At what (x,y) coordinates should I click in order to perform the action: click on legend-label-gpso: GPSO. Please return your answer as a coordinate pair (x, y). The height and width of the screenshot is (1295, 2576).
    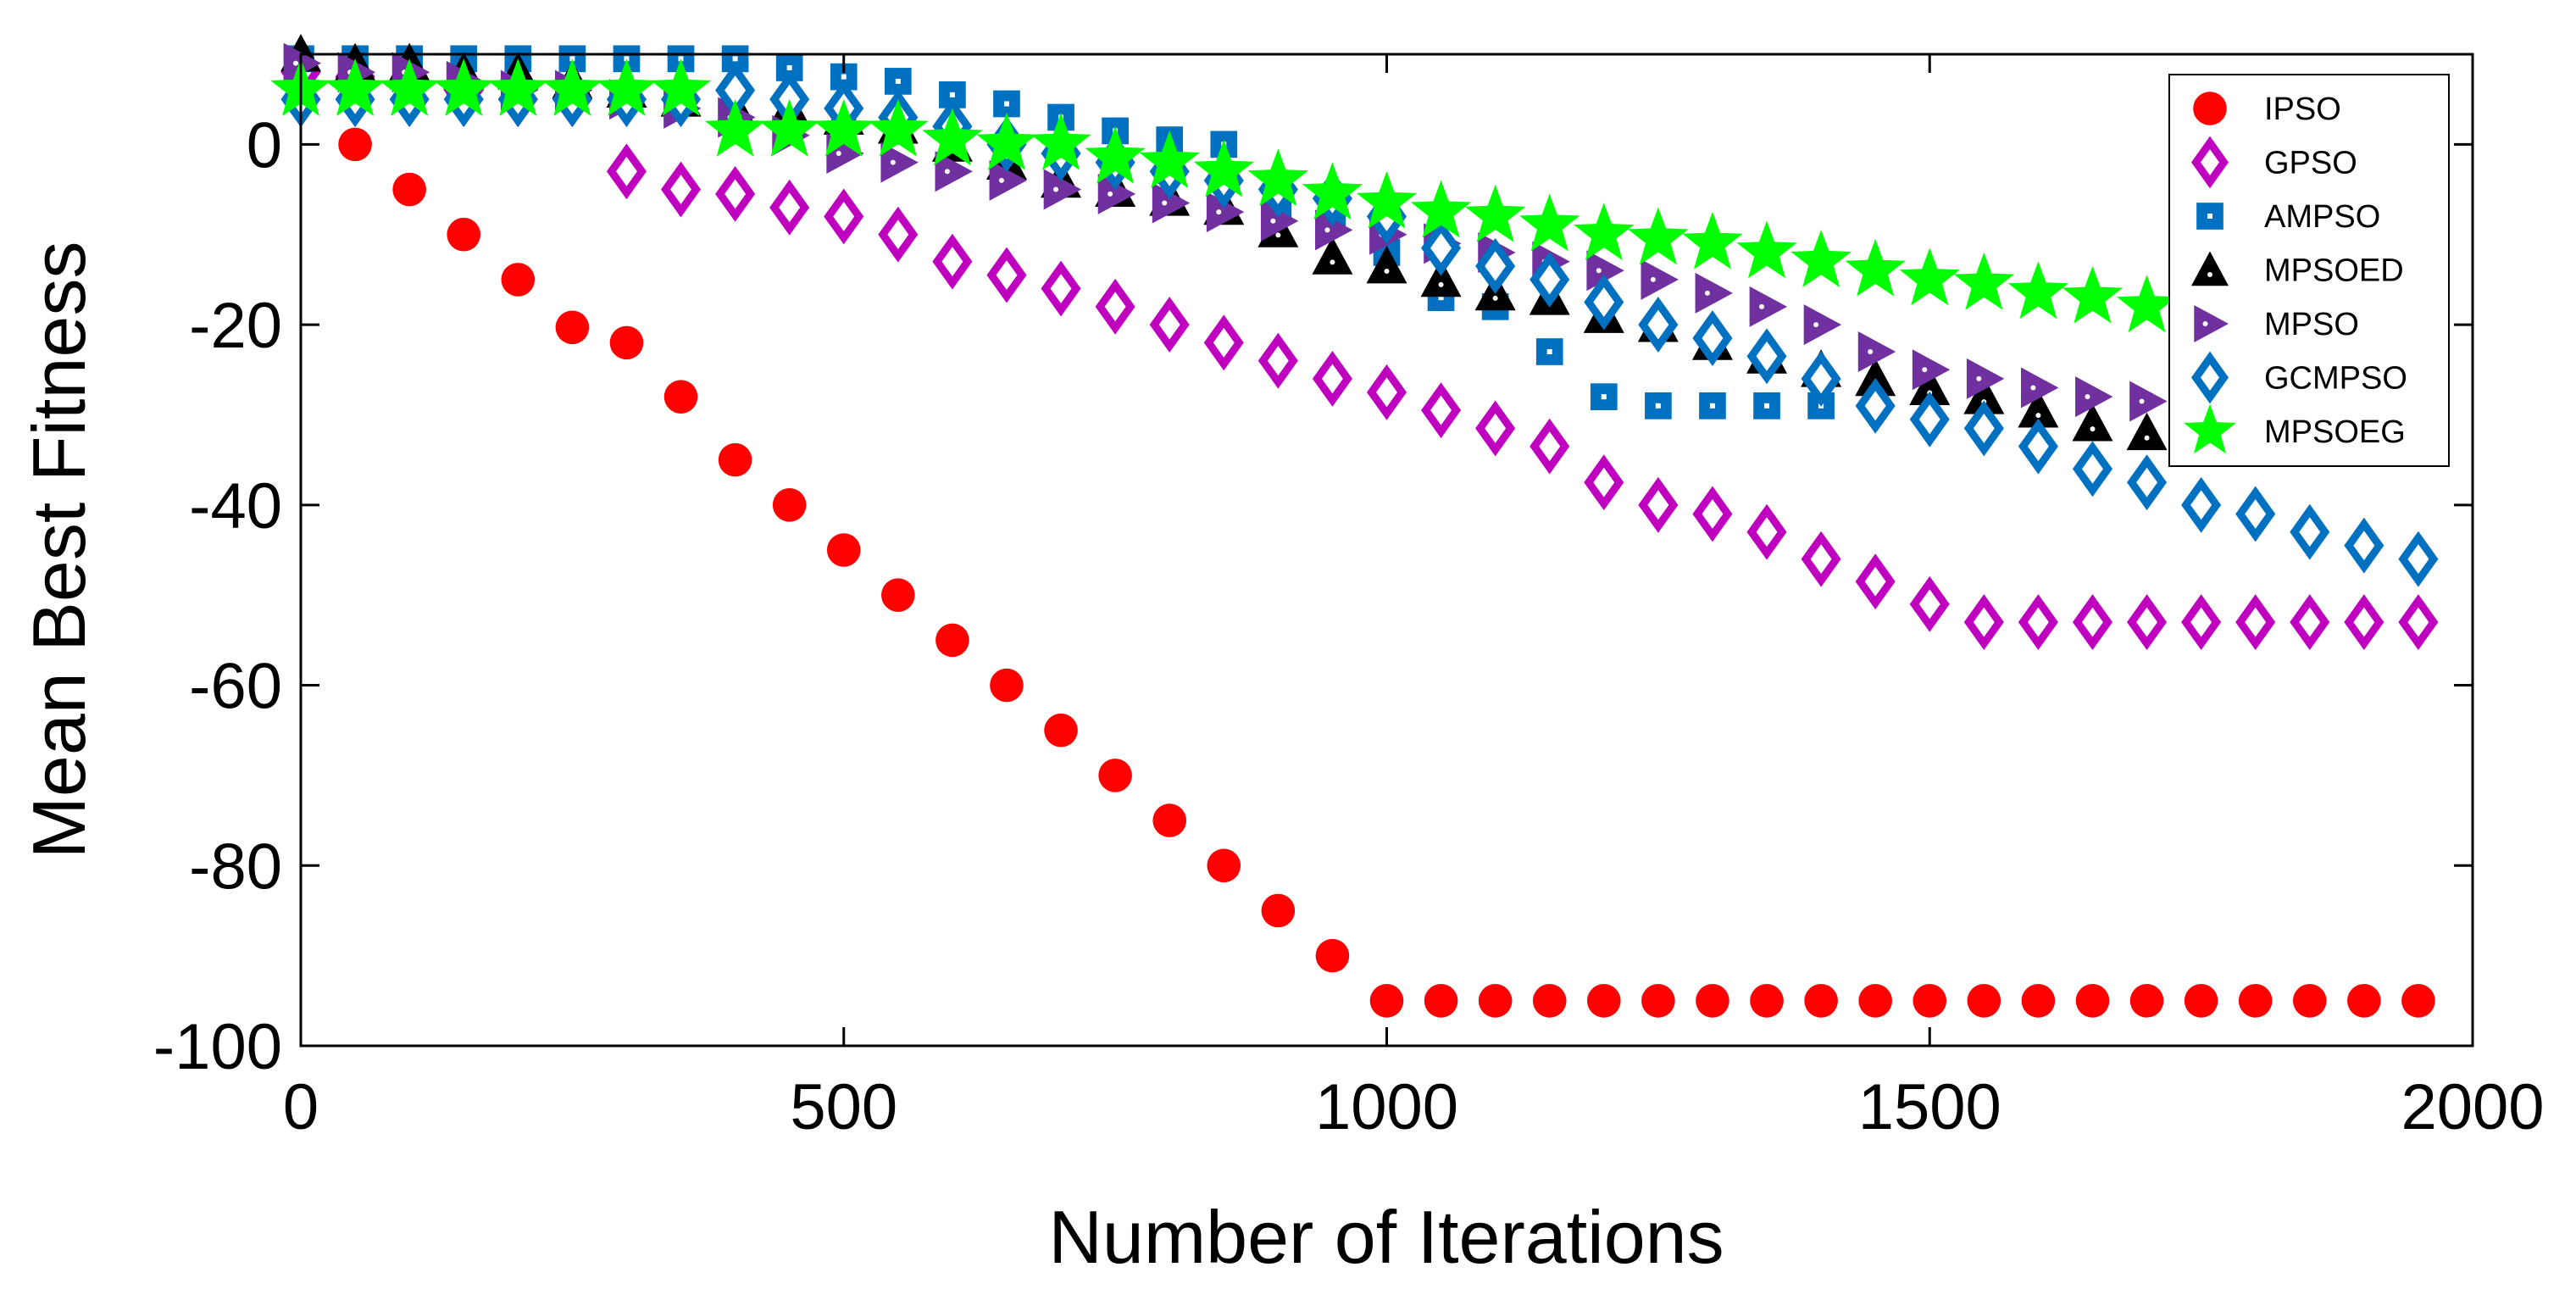
    Looking at the image, I should click on (2310, 163).